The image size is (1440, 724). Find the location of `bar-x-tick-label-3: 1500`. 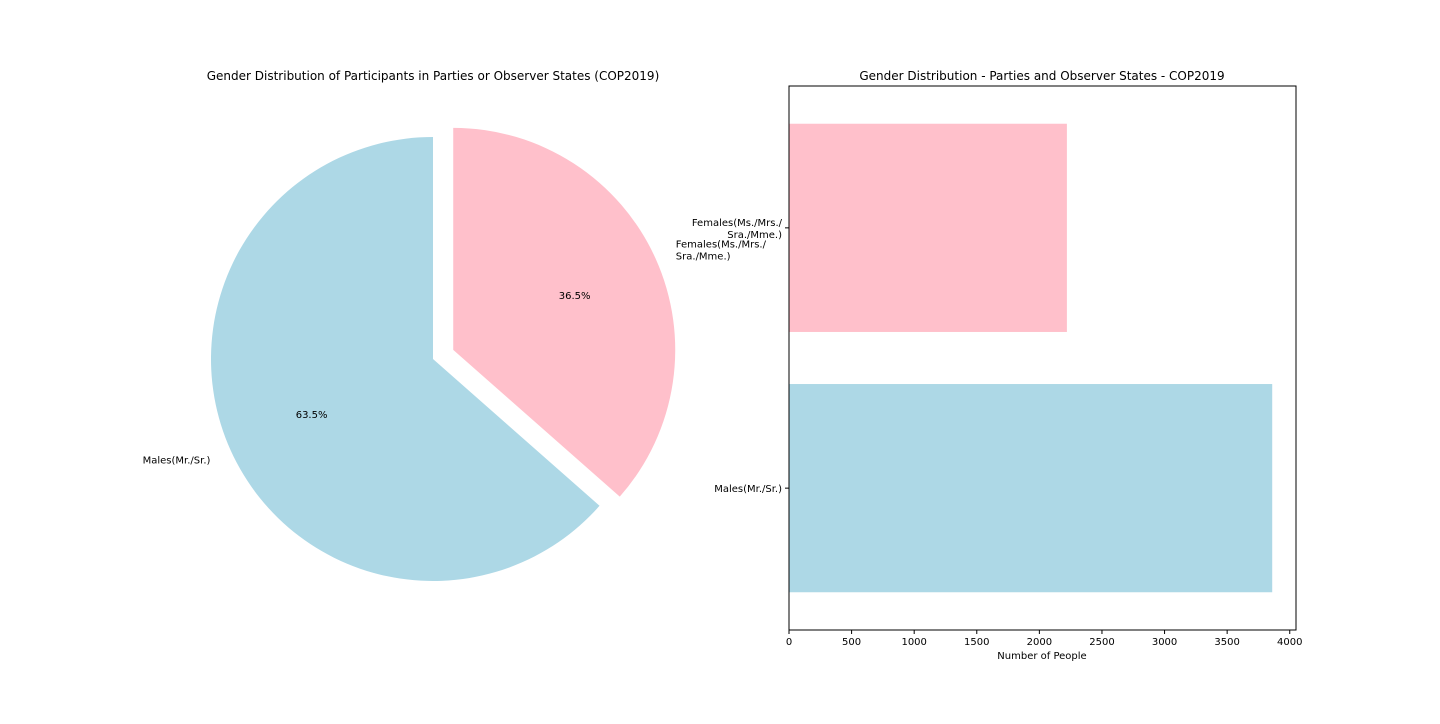

bar-x-tick-label-3: 1500 is located at coordinates (976, 642).